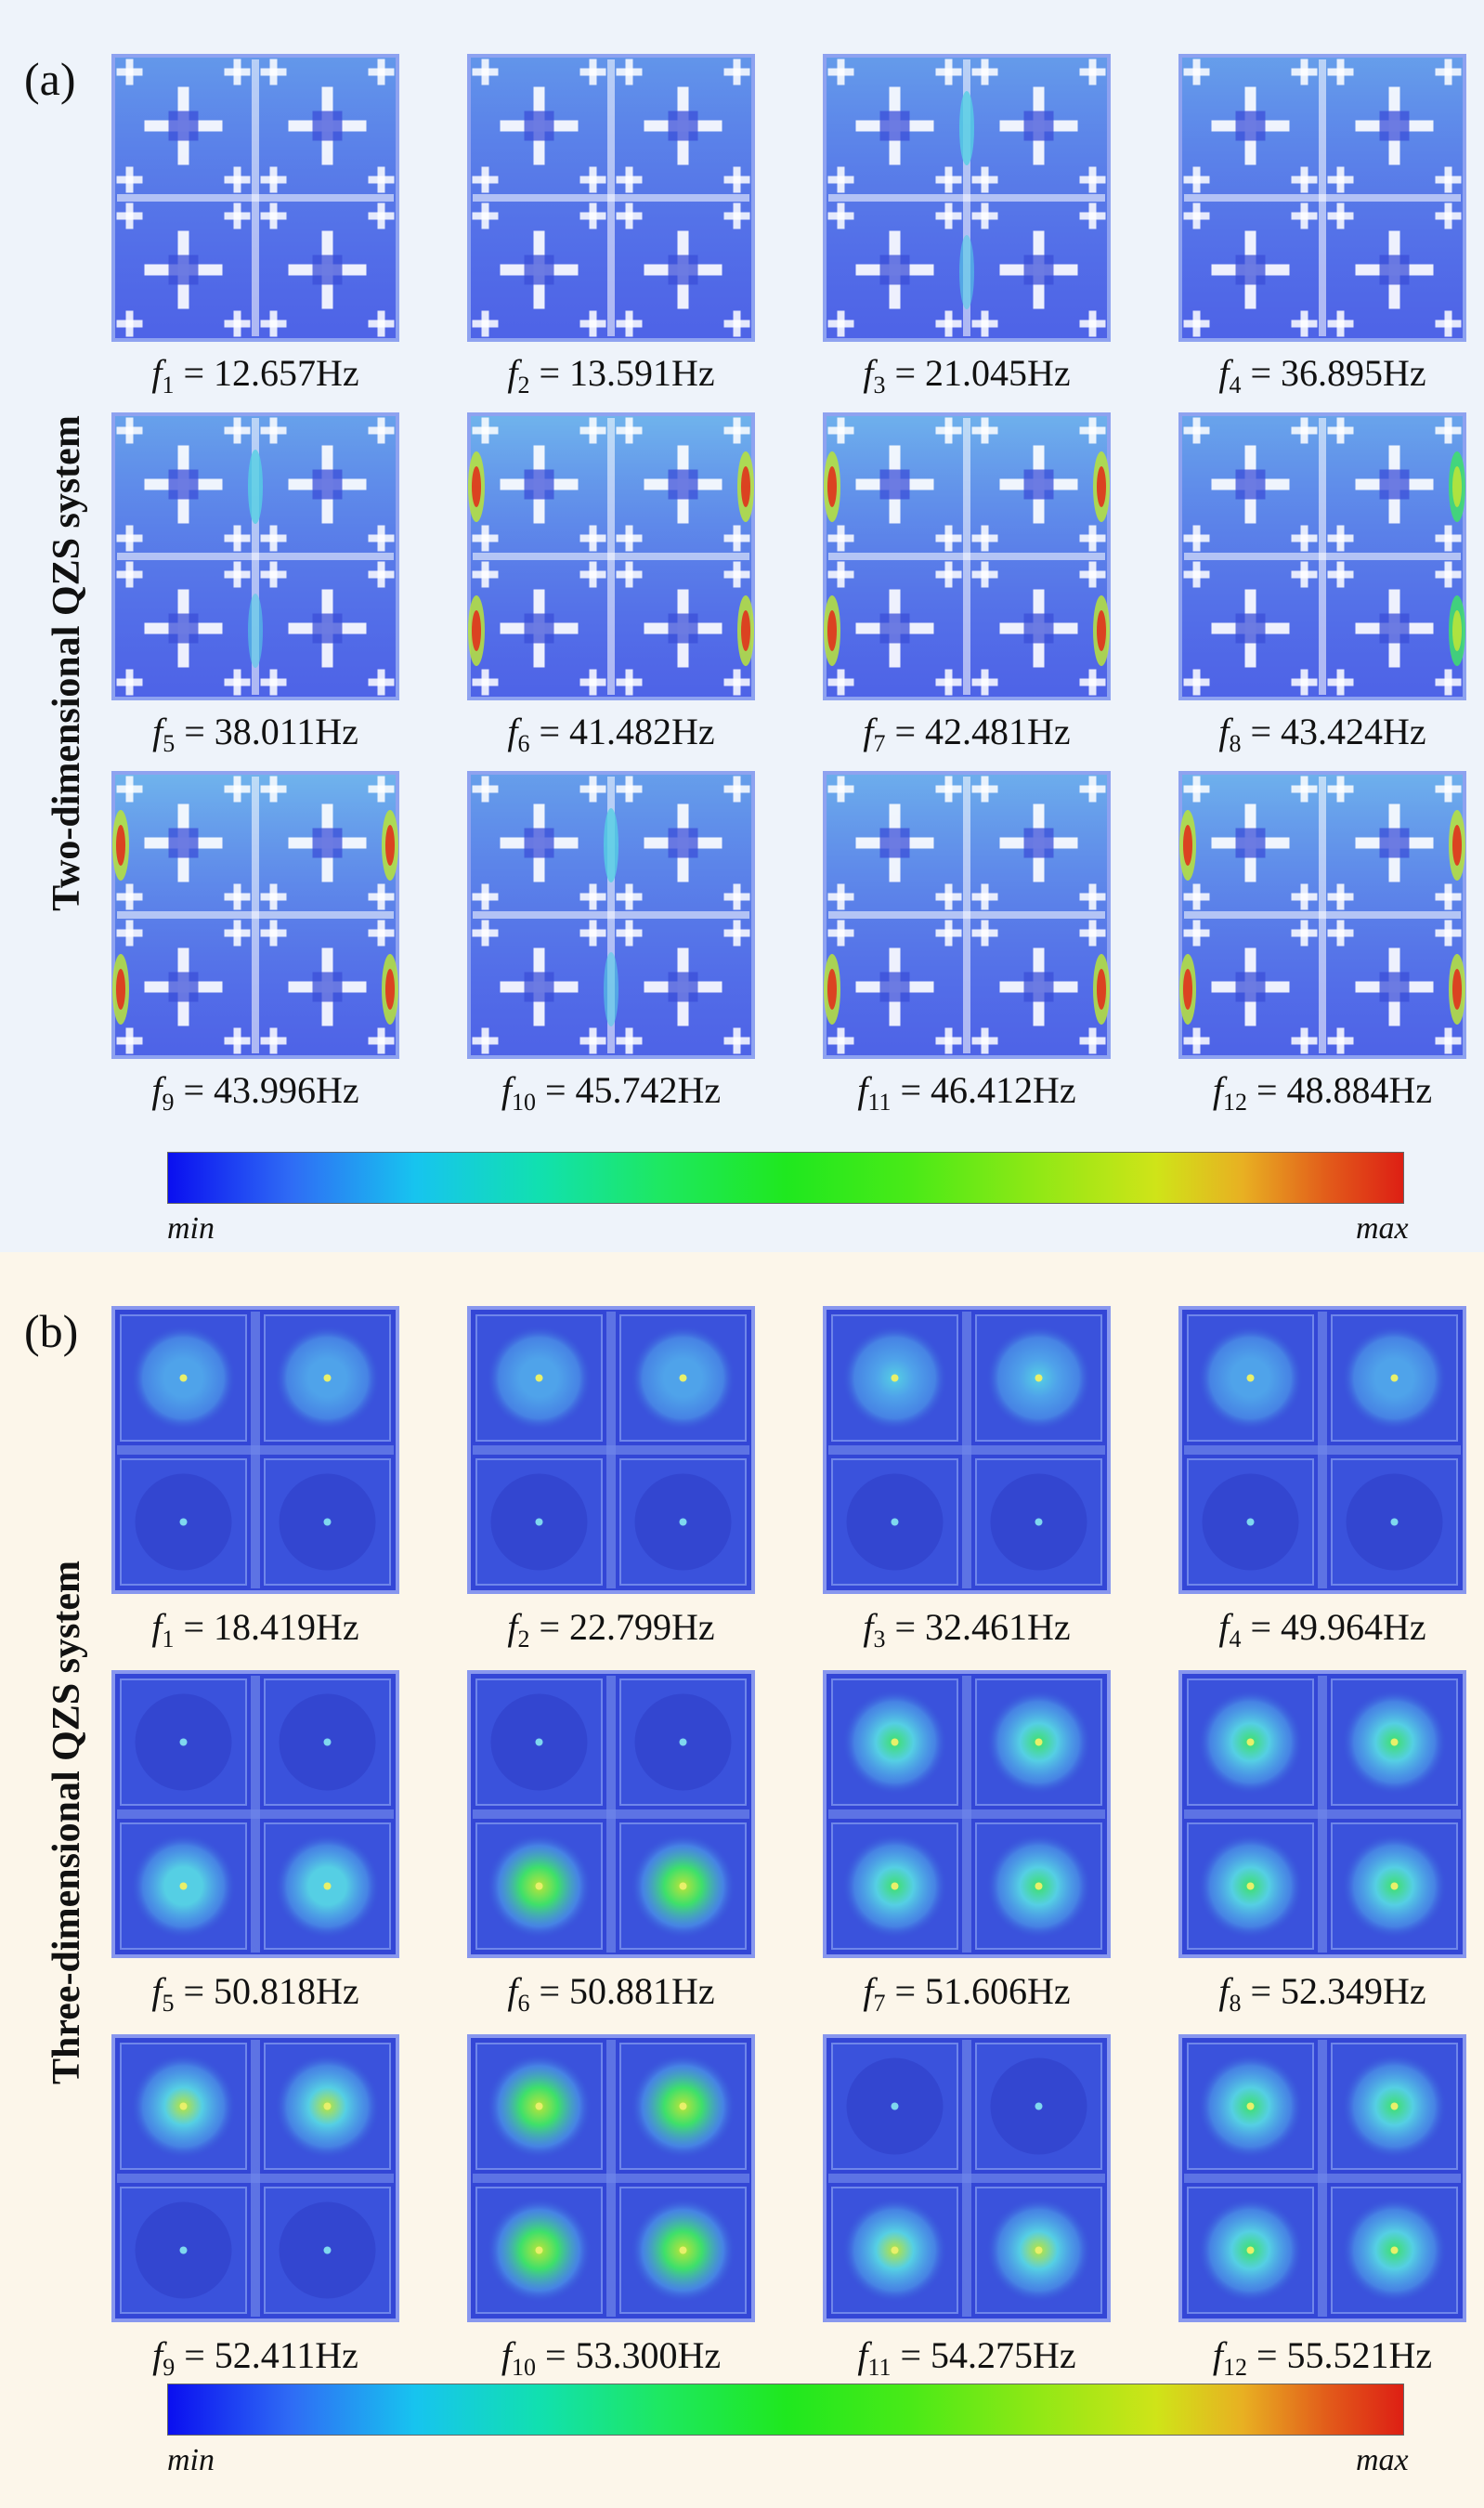 This screenshot has height=2508, width=1484. What do you see at coordinates (1322, 734) in the screenshot?
I see `mode-frequency-label: f8 = 43.424Hz` at bounding box center [1322, 734].